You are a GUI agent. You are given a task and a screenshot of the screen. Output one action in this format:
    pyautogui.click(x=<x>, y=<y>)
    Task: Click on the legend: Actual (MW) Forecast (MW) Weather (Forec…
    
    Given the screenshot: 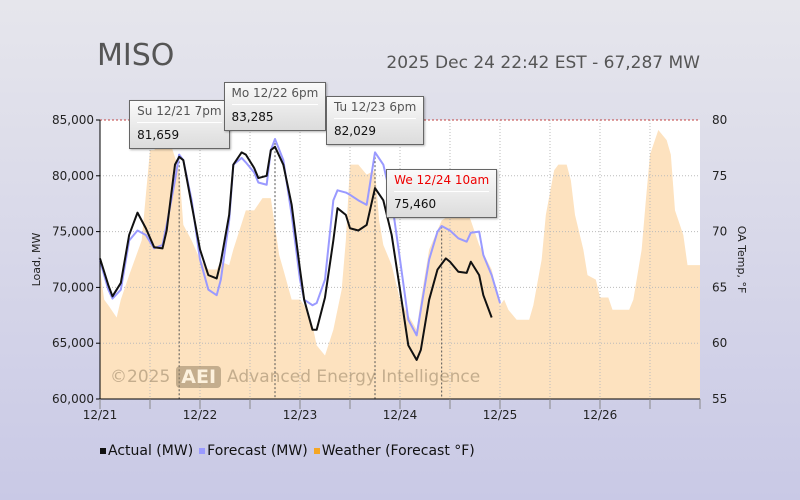 What is the action you would take?
    pyautogui.click(x=287, y=451)
    